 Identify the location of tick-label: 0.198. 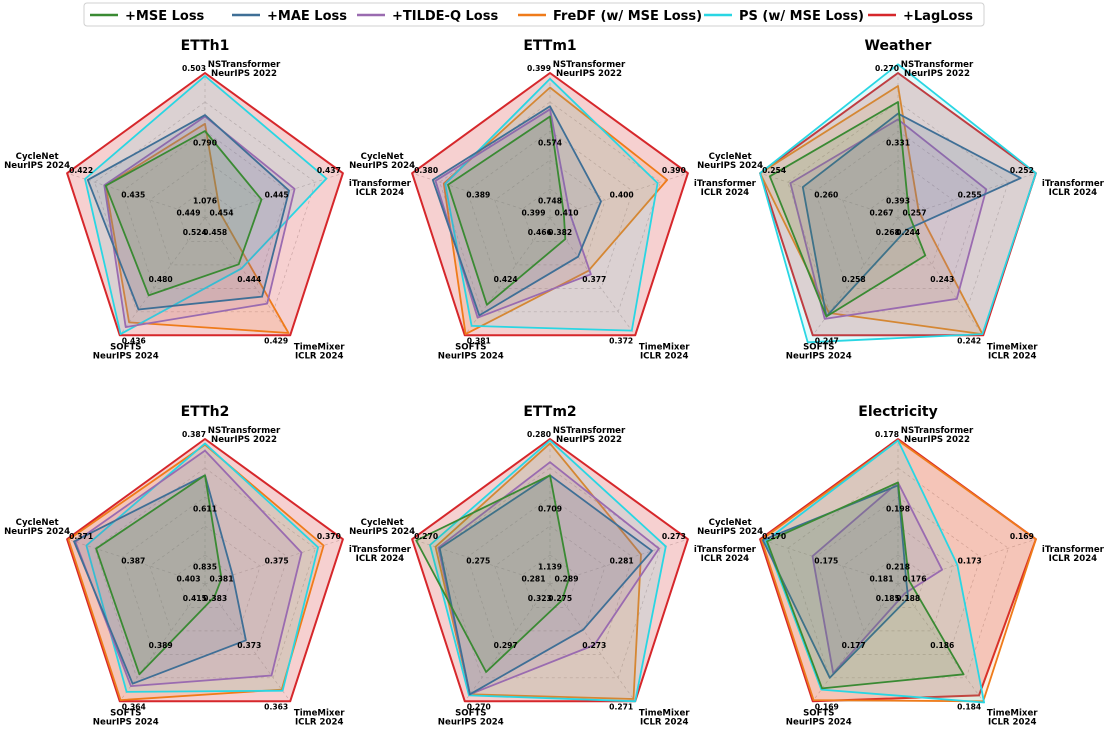
(898, 509).